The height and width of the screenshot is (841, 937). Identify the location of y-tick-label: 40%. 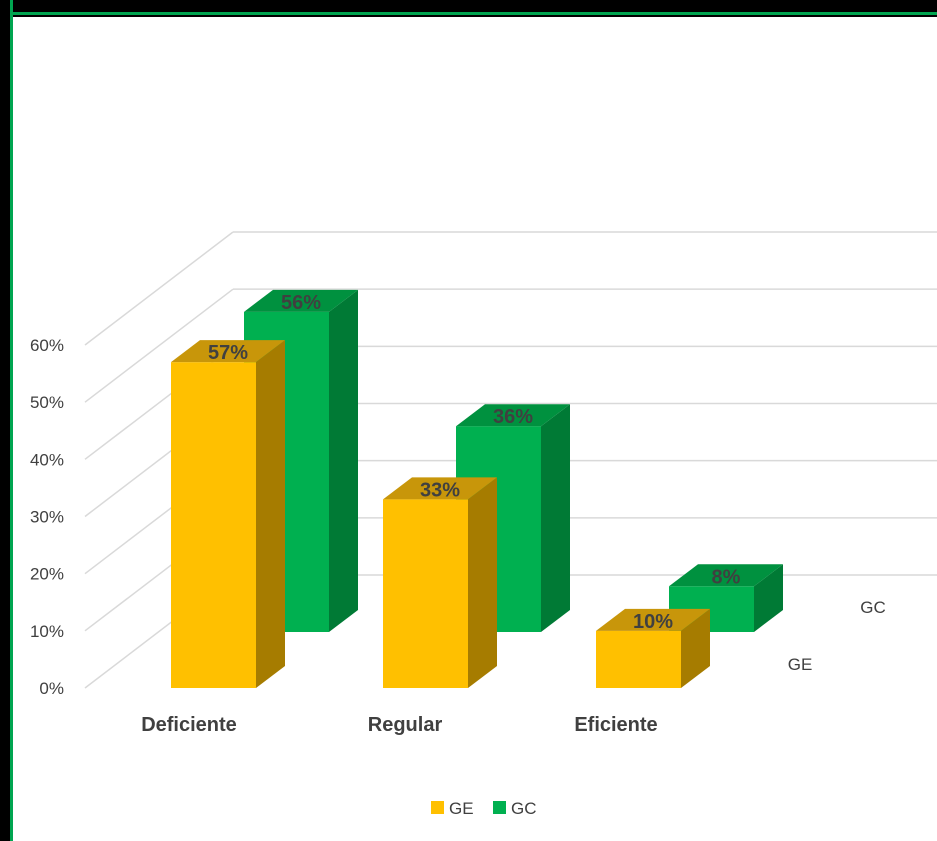
(47, 459).